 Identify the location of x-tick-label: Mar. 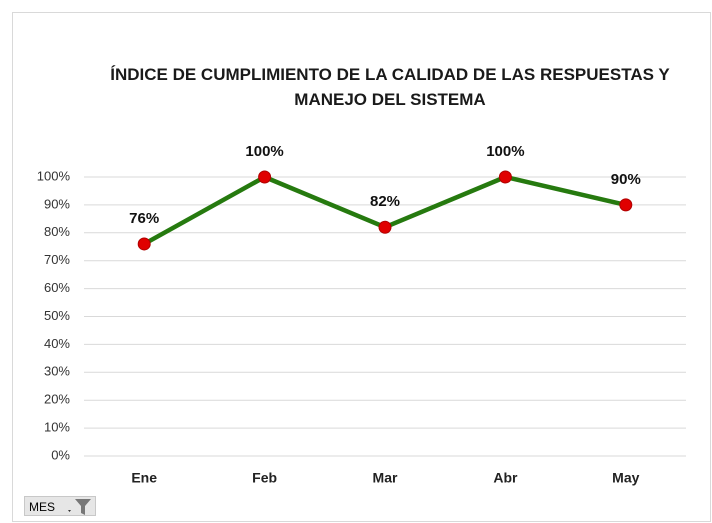
(385, 478).